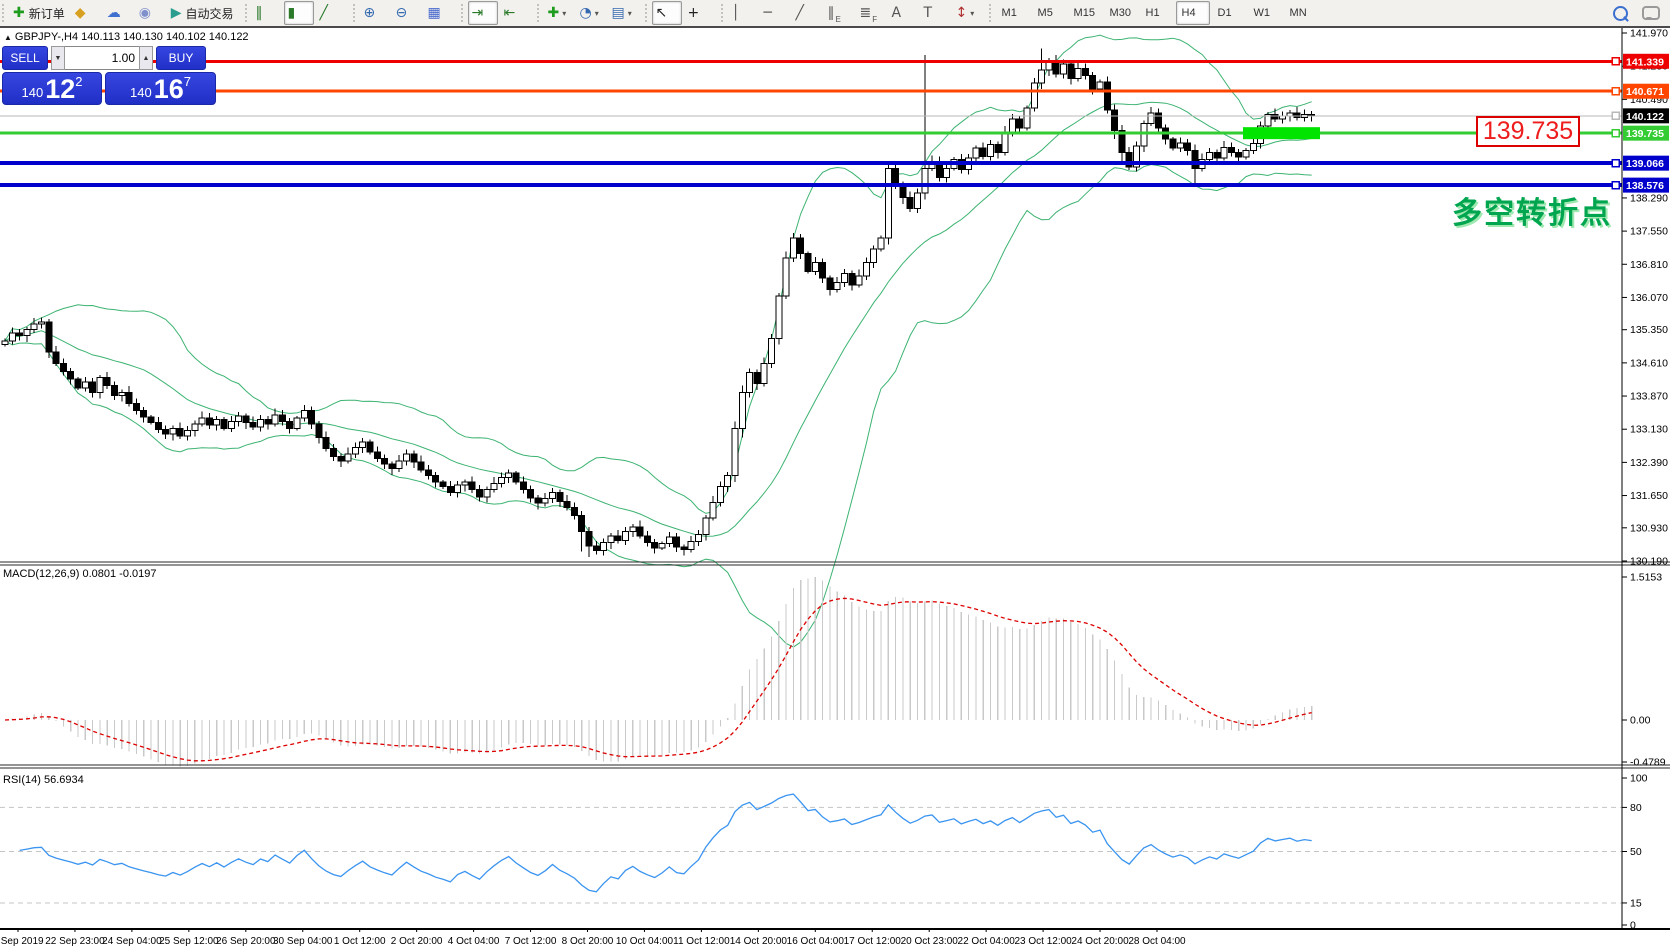  What do you see at coordinates (1645, 186) in the screenshot?
I see `svg-text: 138.576` at bounding box center [1645, 186].